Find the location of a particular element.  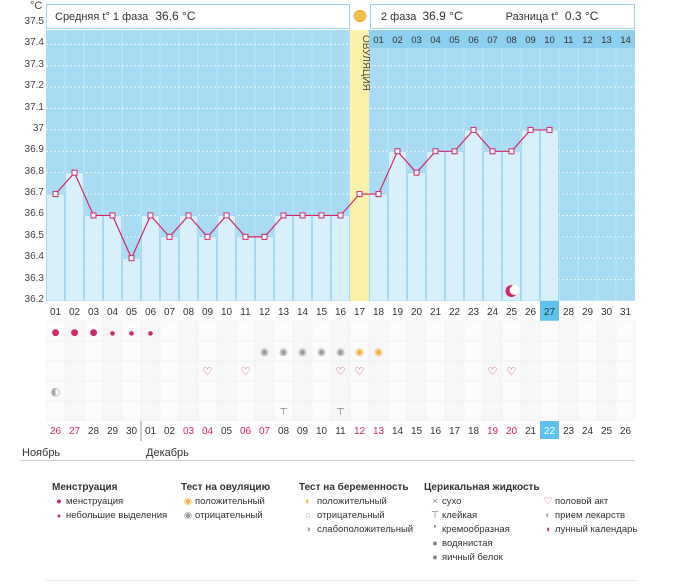

post-ovulation-day: 04 is located at coordinates (435, 40).